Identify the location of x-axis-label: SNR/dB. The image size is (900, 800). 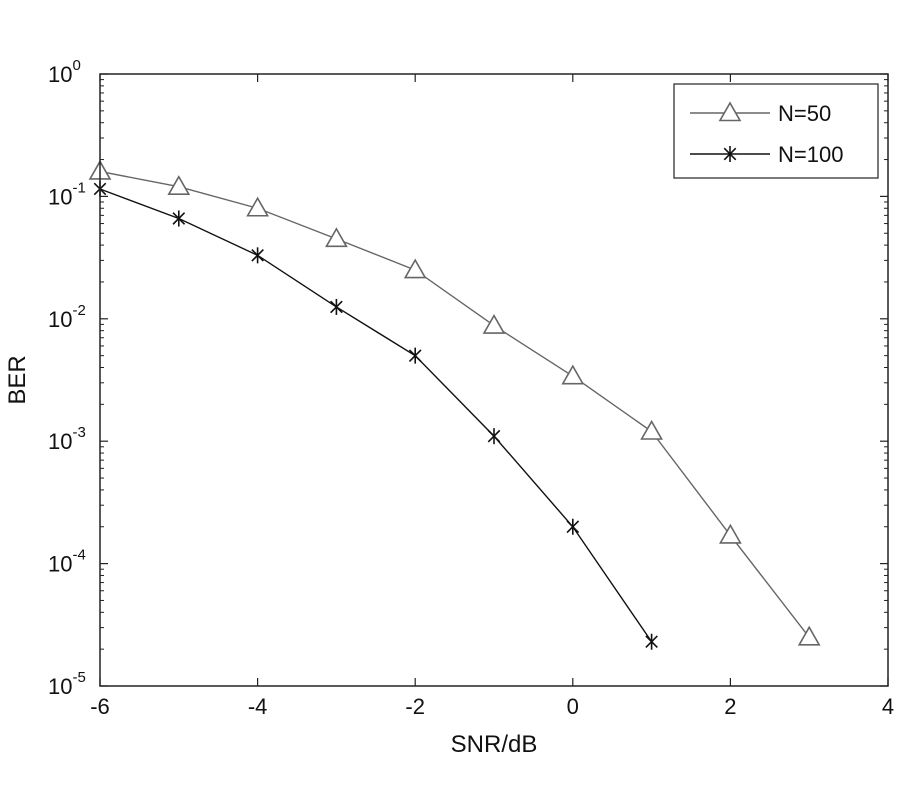
(494, 744).